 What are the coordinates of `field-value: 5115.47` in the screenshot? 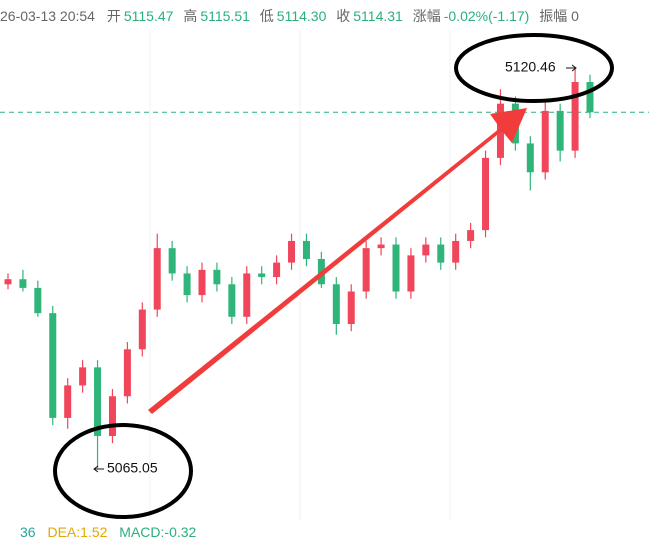 It's located at (148, 16).